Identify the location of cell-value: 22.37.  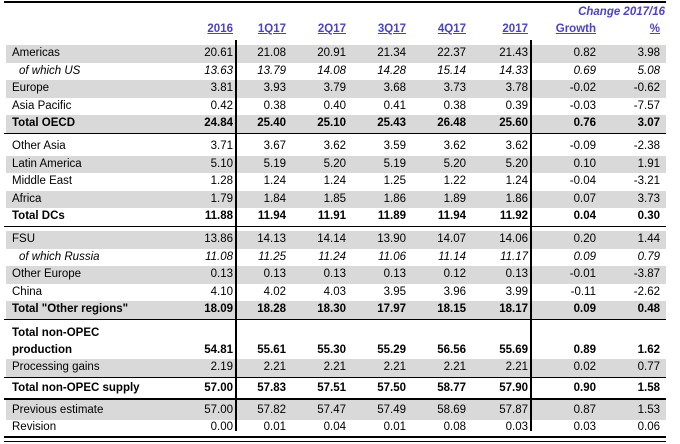
(451, 53).